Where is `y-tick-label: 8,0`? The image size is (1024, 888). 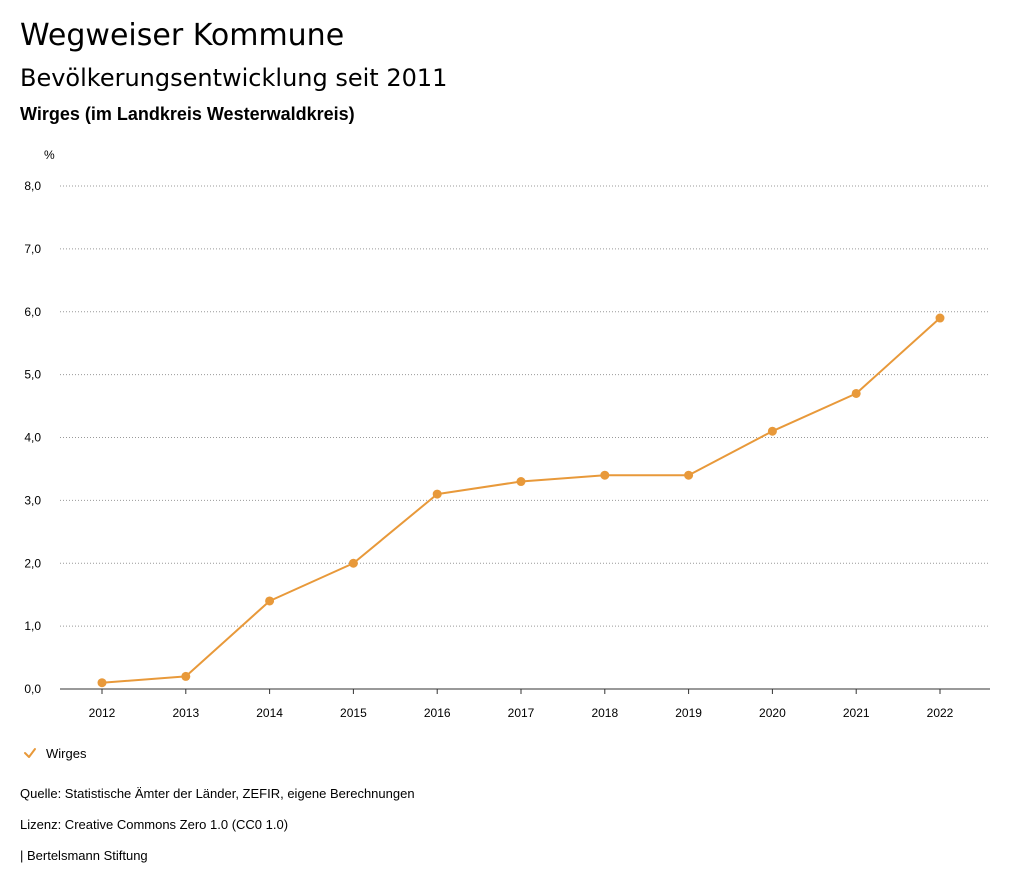
y-tick-label: 8,0 is located at coordinates (32, 186).